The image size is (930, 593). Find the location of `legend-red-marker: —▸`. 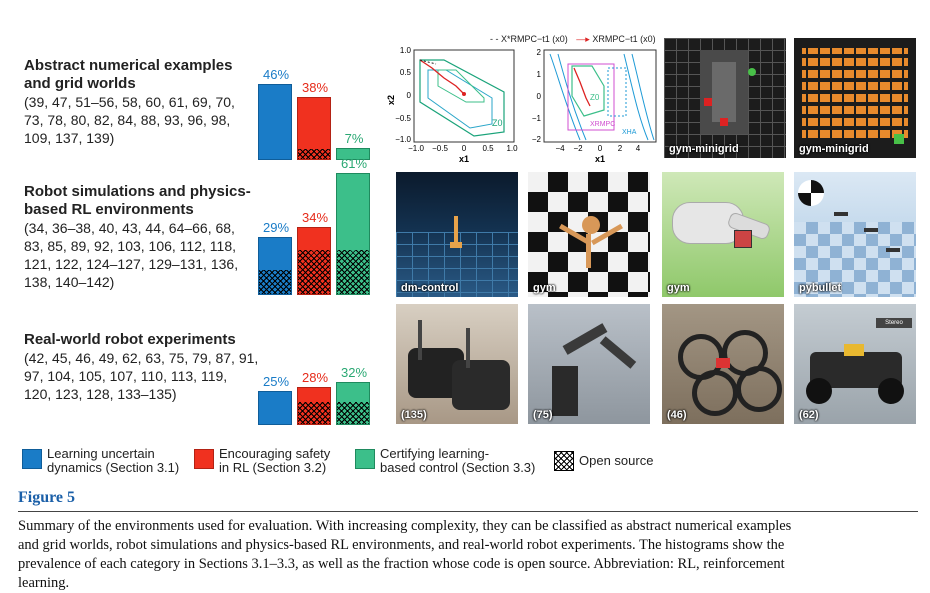

legend-red-marker: —▸ is located at coordinates (584, 39).